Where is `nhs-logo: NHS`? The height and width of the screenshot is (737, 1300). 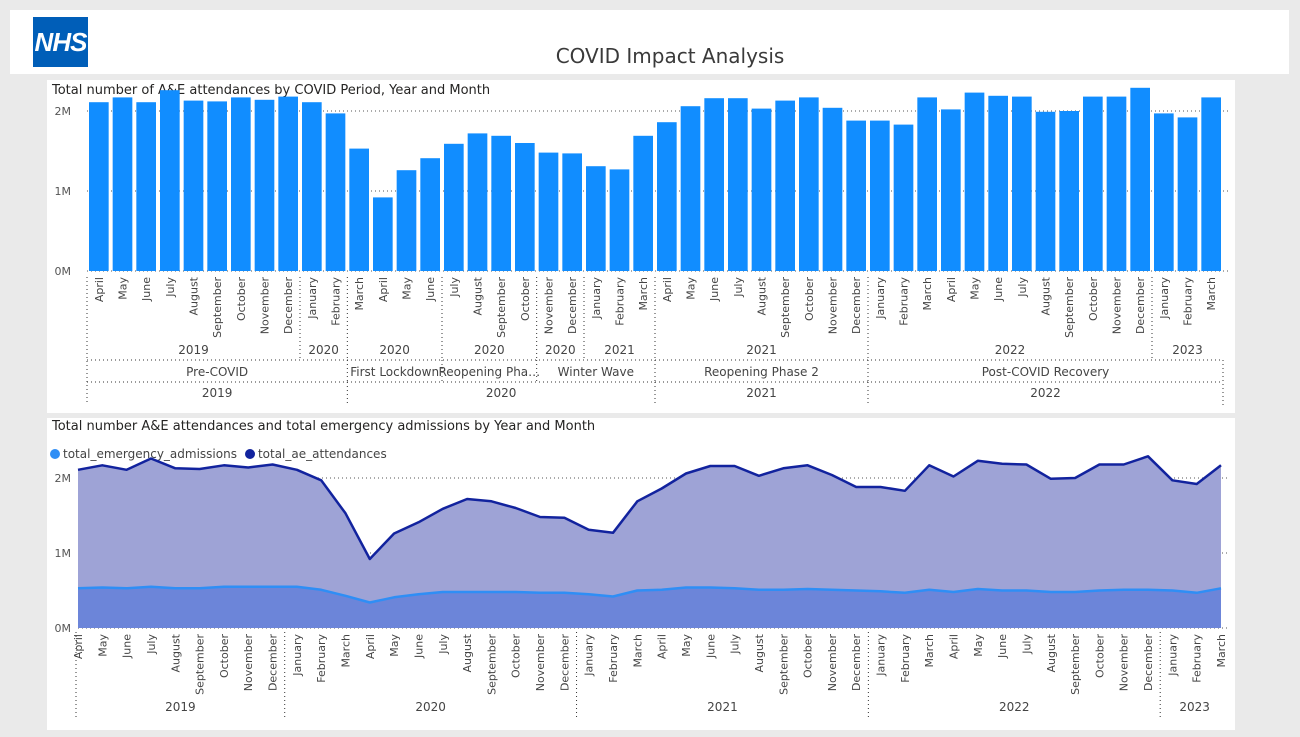 nhs-logo: NHS is located at coordinates (60, 42).